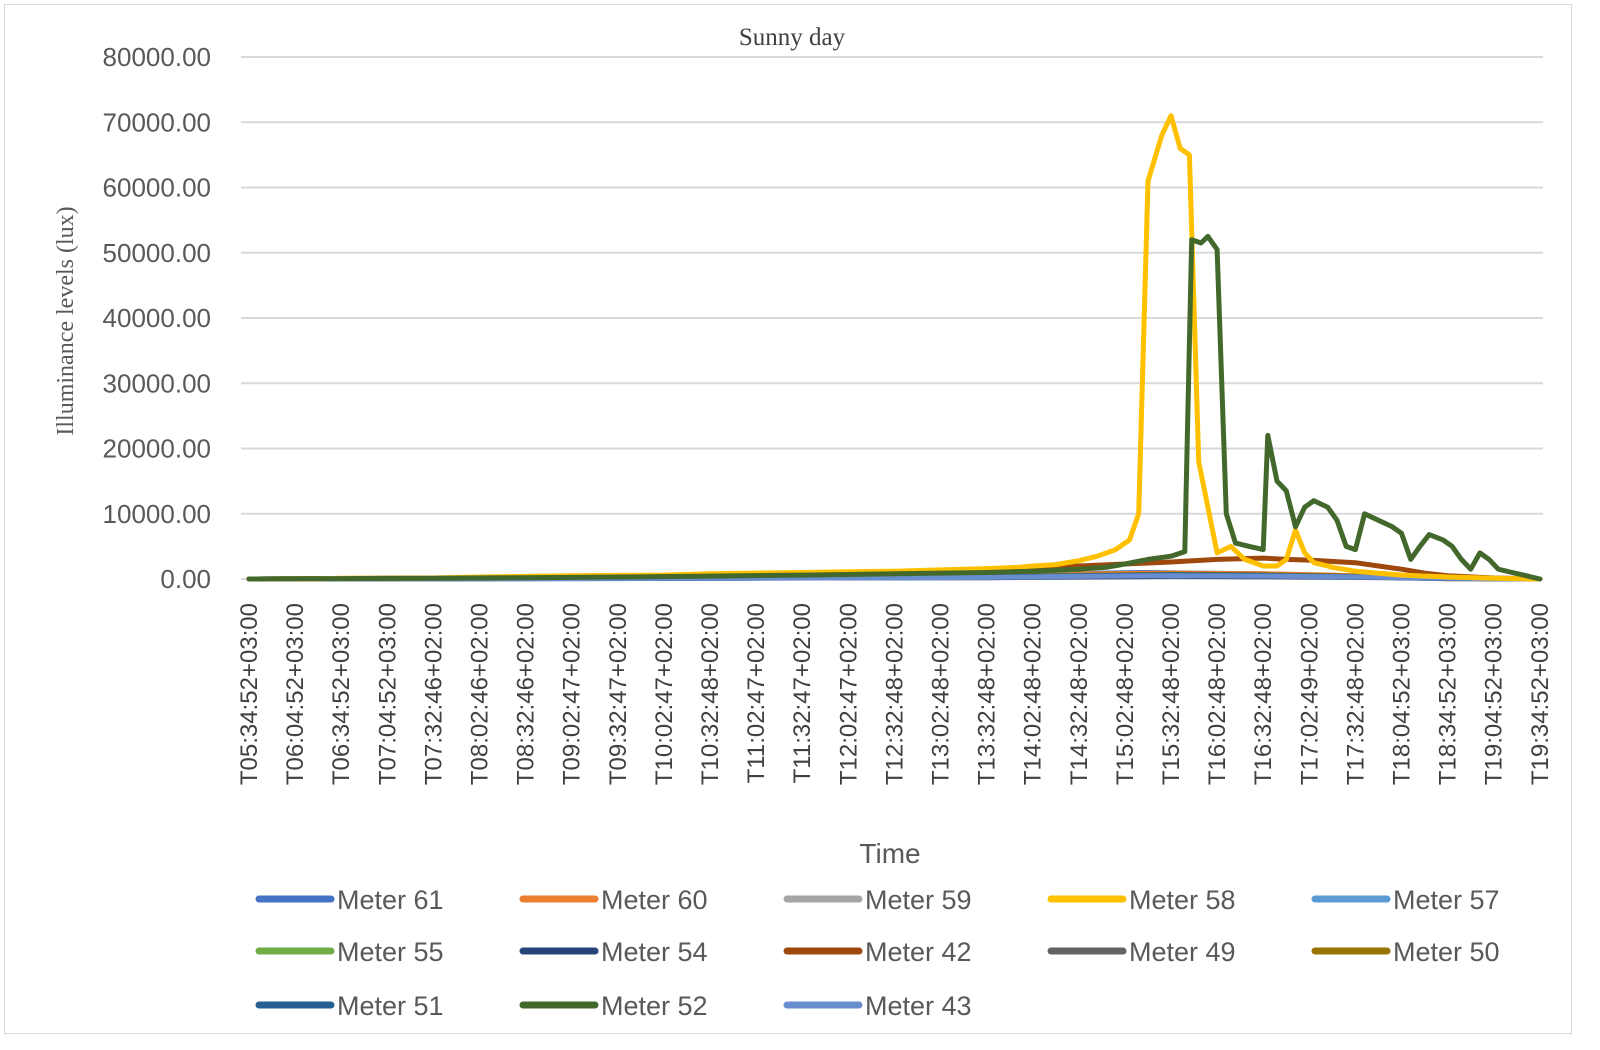 Image resolution: width=1600 pixels, height=1050 pixels. I want to click on y-tick-label: 0.00, so click(185, 579).